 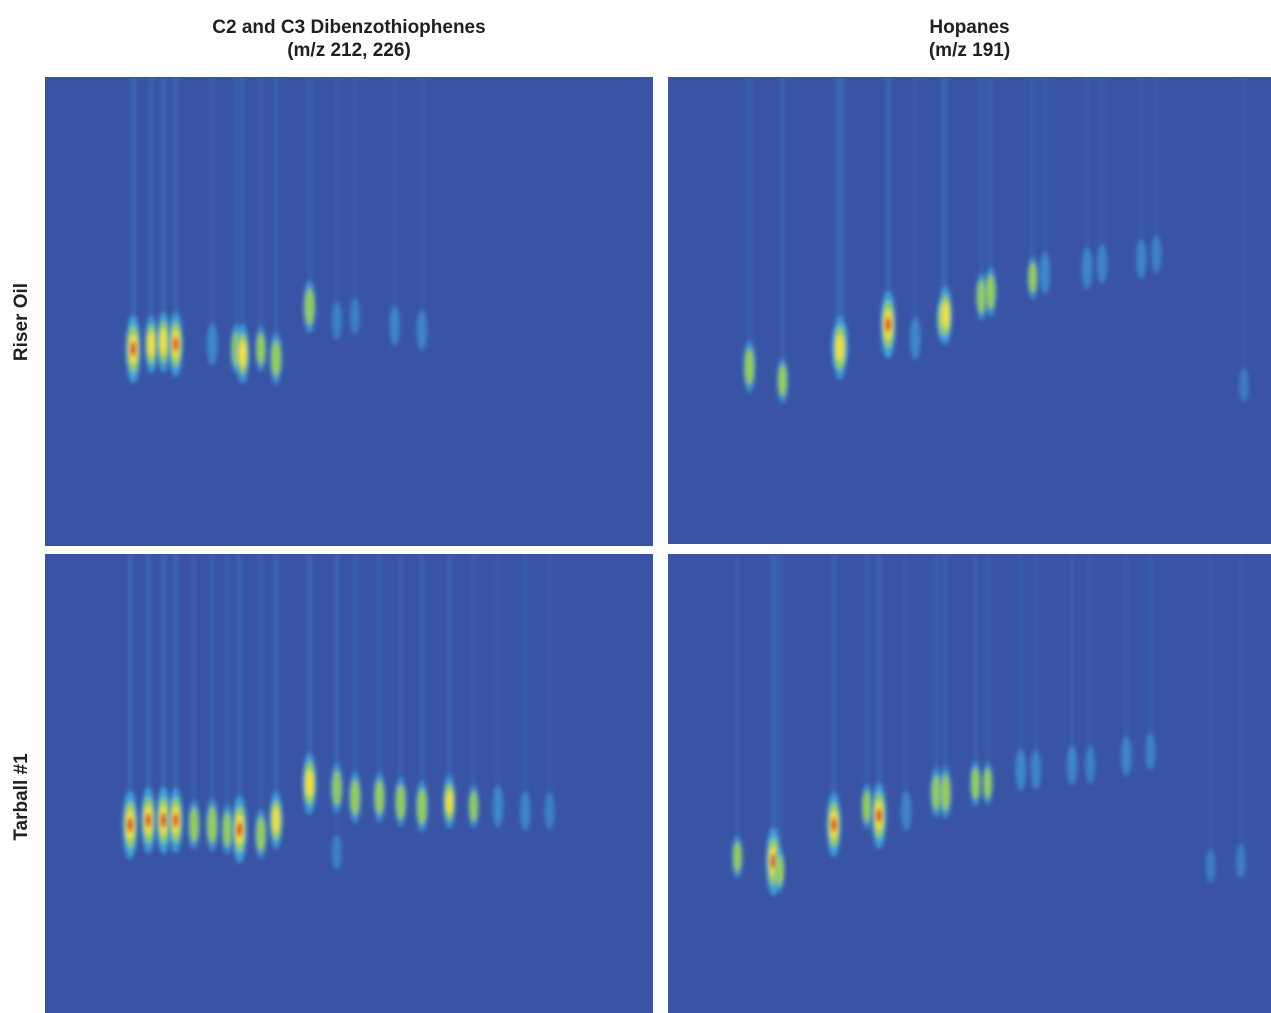 What do you see at coordinates (21, 797) in the screenshot?
I see `row-label-tarball: Tarball #1` at bounding box center [21, 797].